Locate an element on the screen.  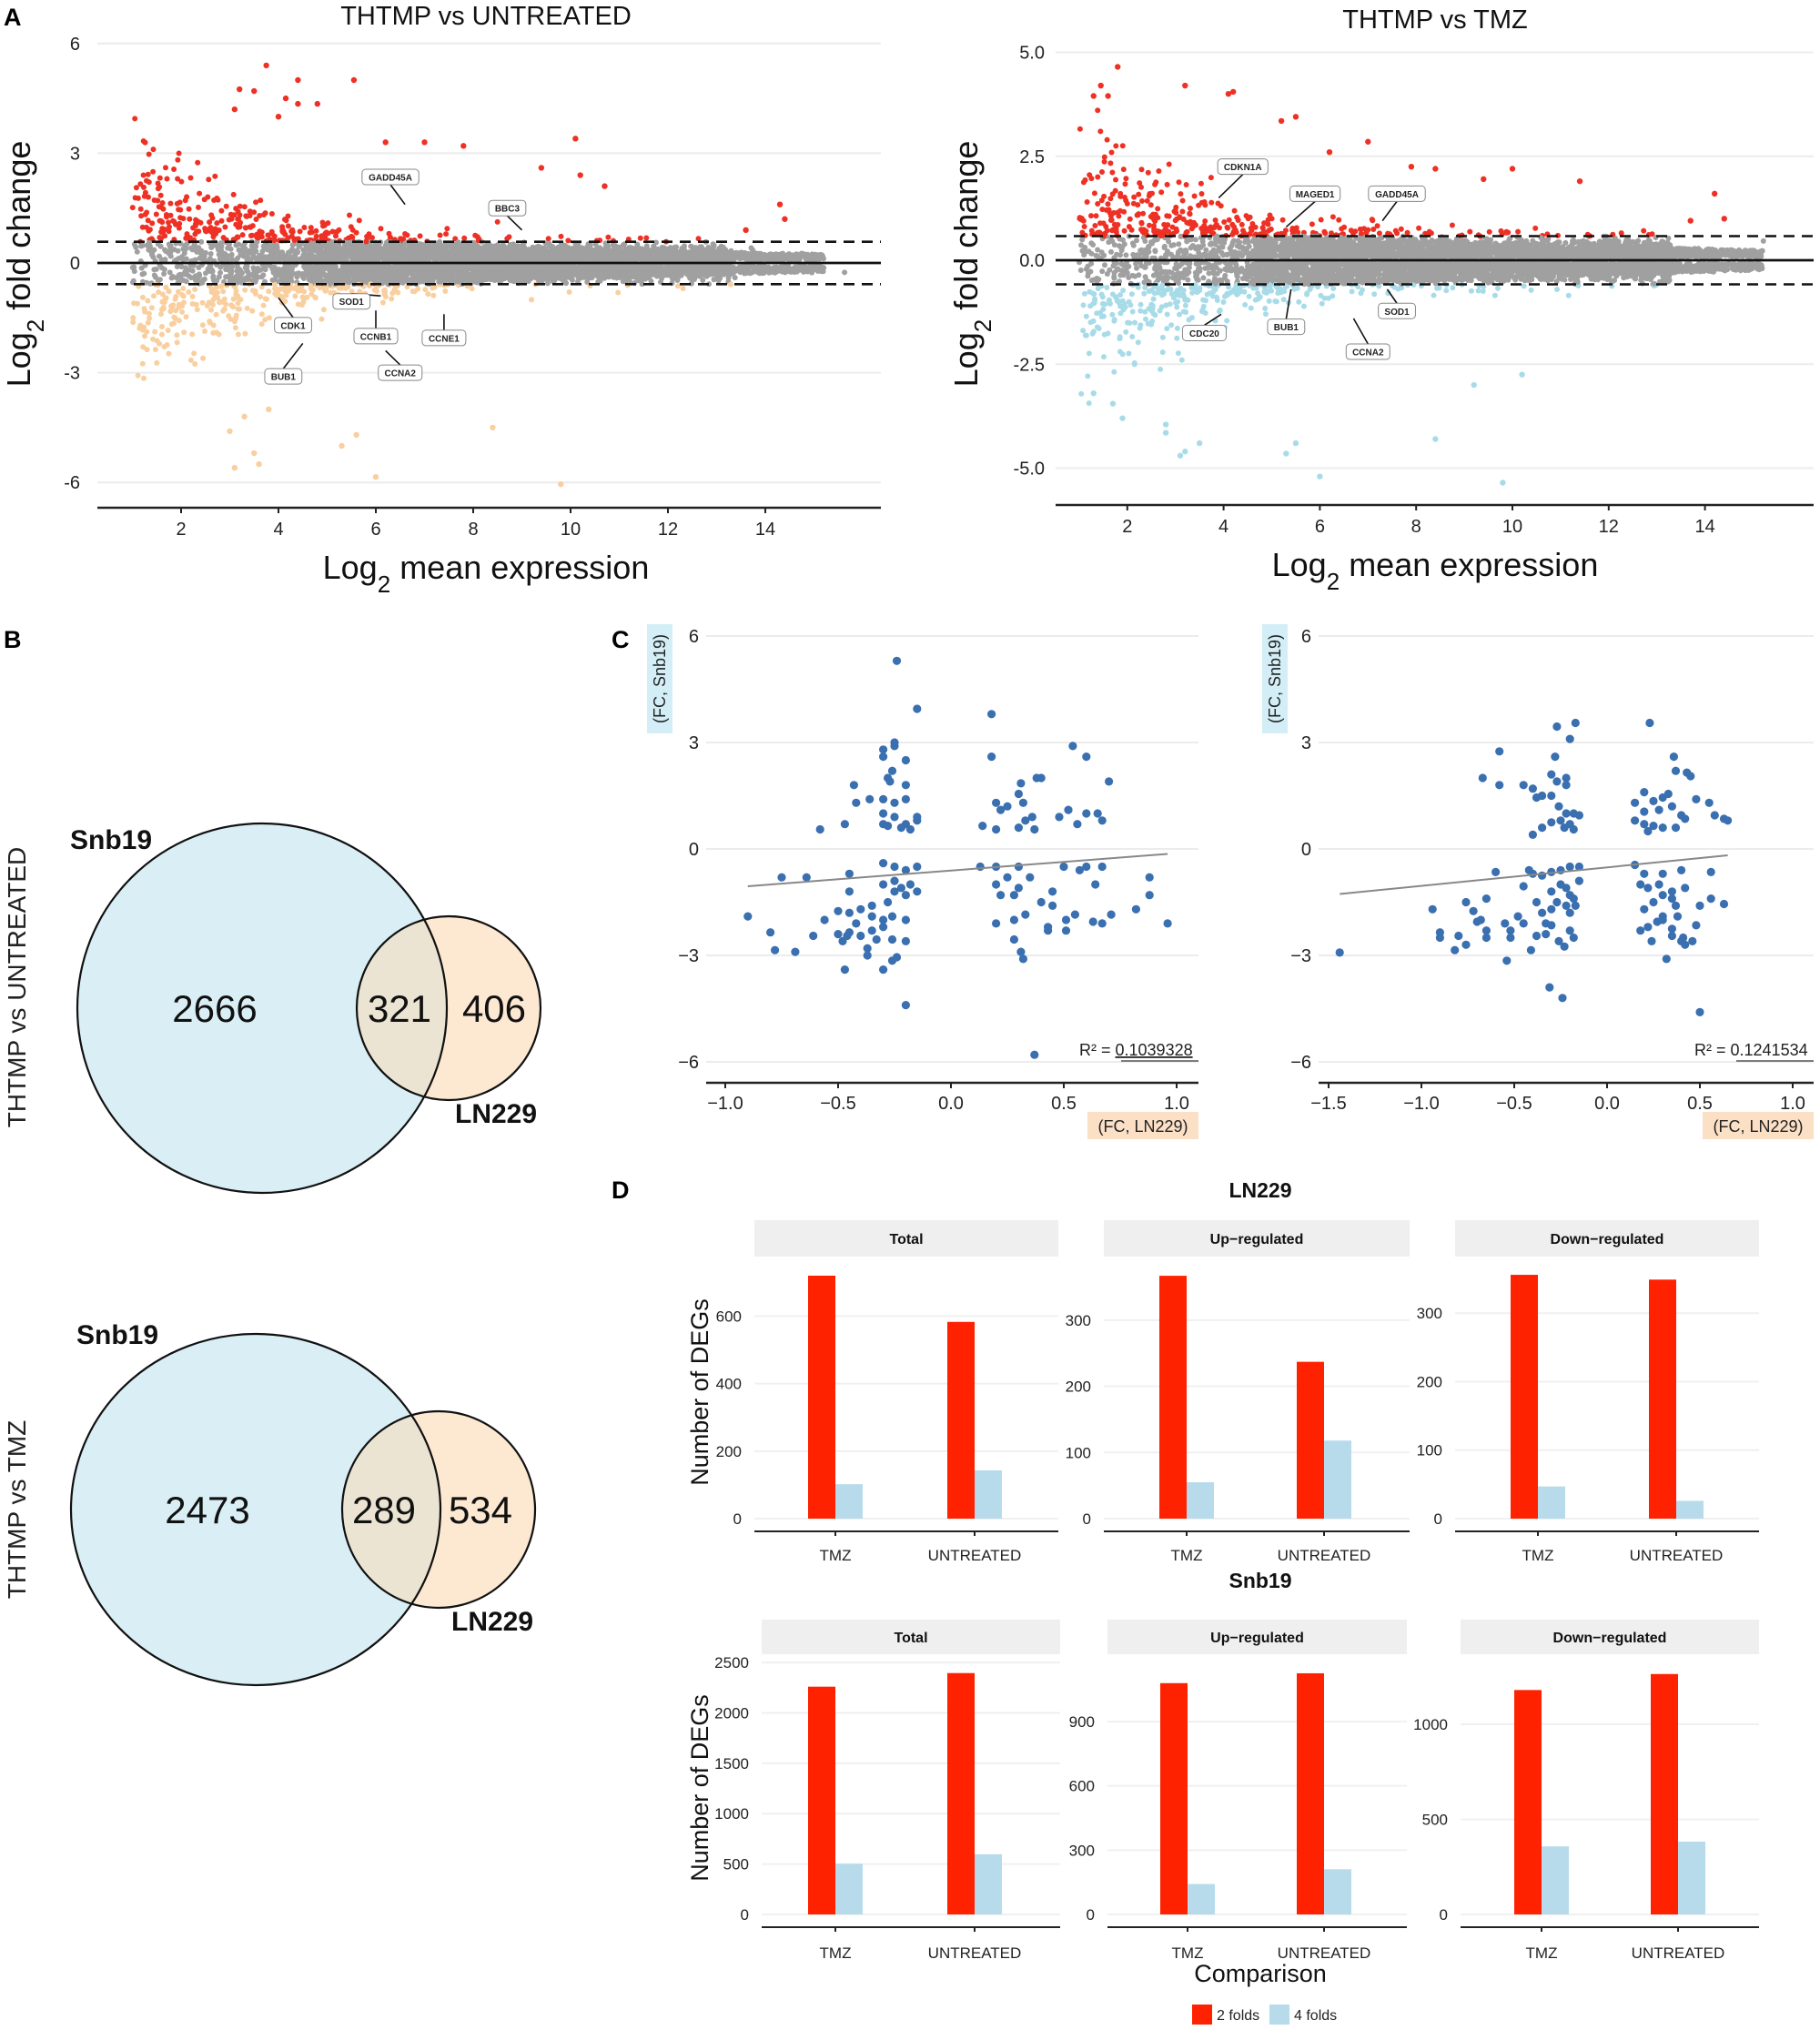
panel-letter-b: B is located at coordinates (13, 639).